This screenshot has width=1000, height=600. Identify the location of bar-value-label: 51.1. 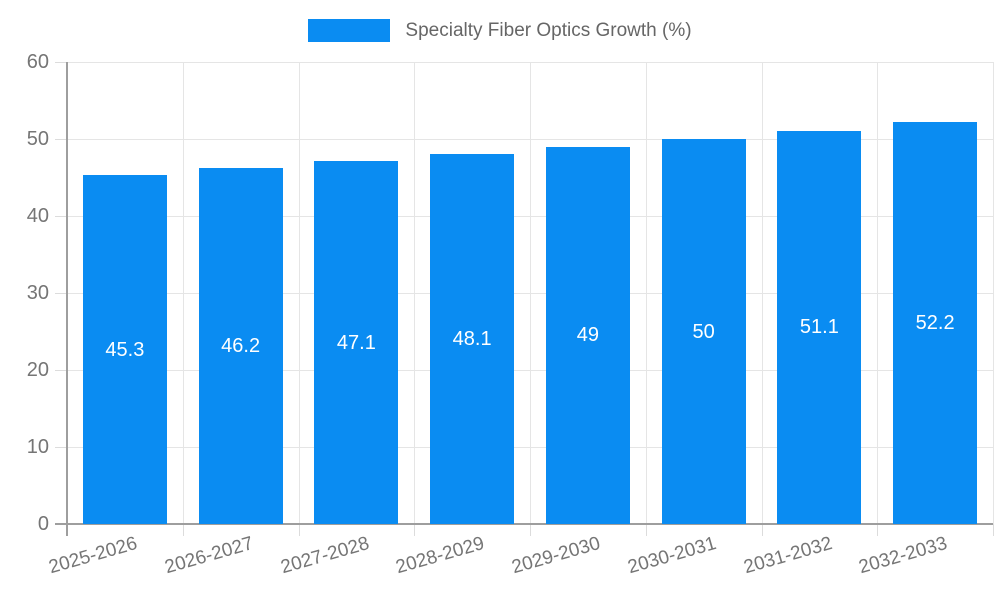
(819, 327).